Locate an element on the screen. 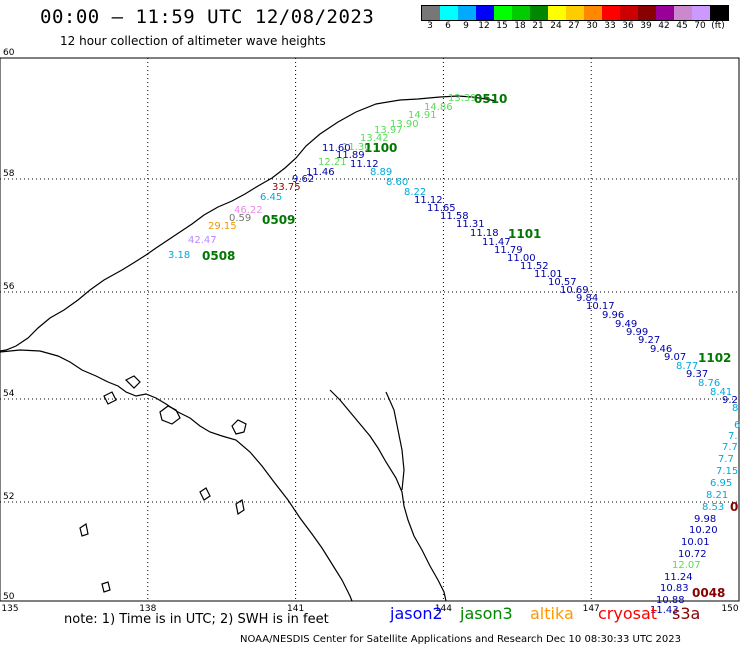 The image size is (740, 650). wave-height-label: 9.62 is located at coordinates (303, 179).